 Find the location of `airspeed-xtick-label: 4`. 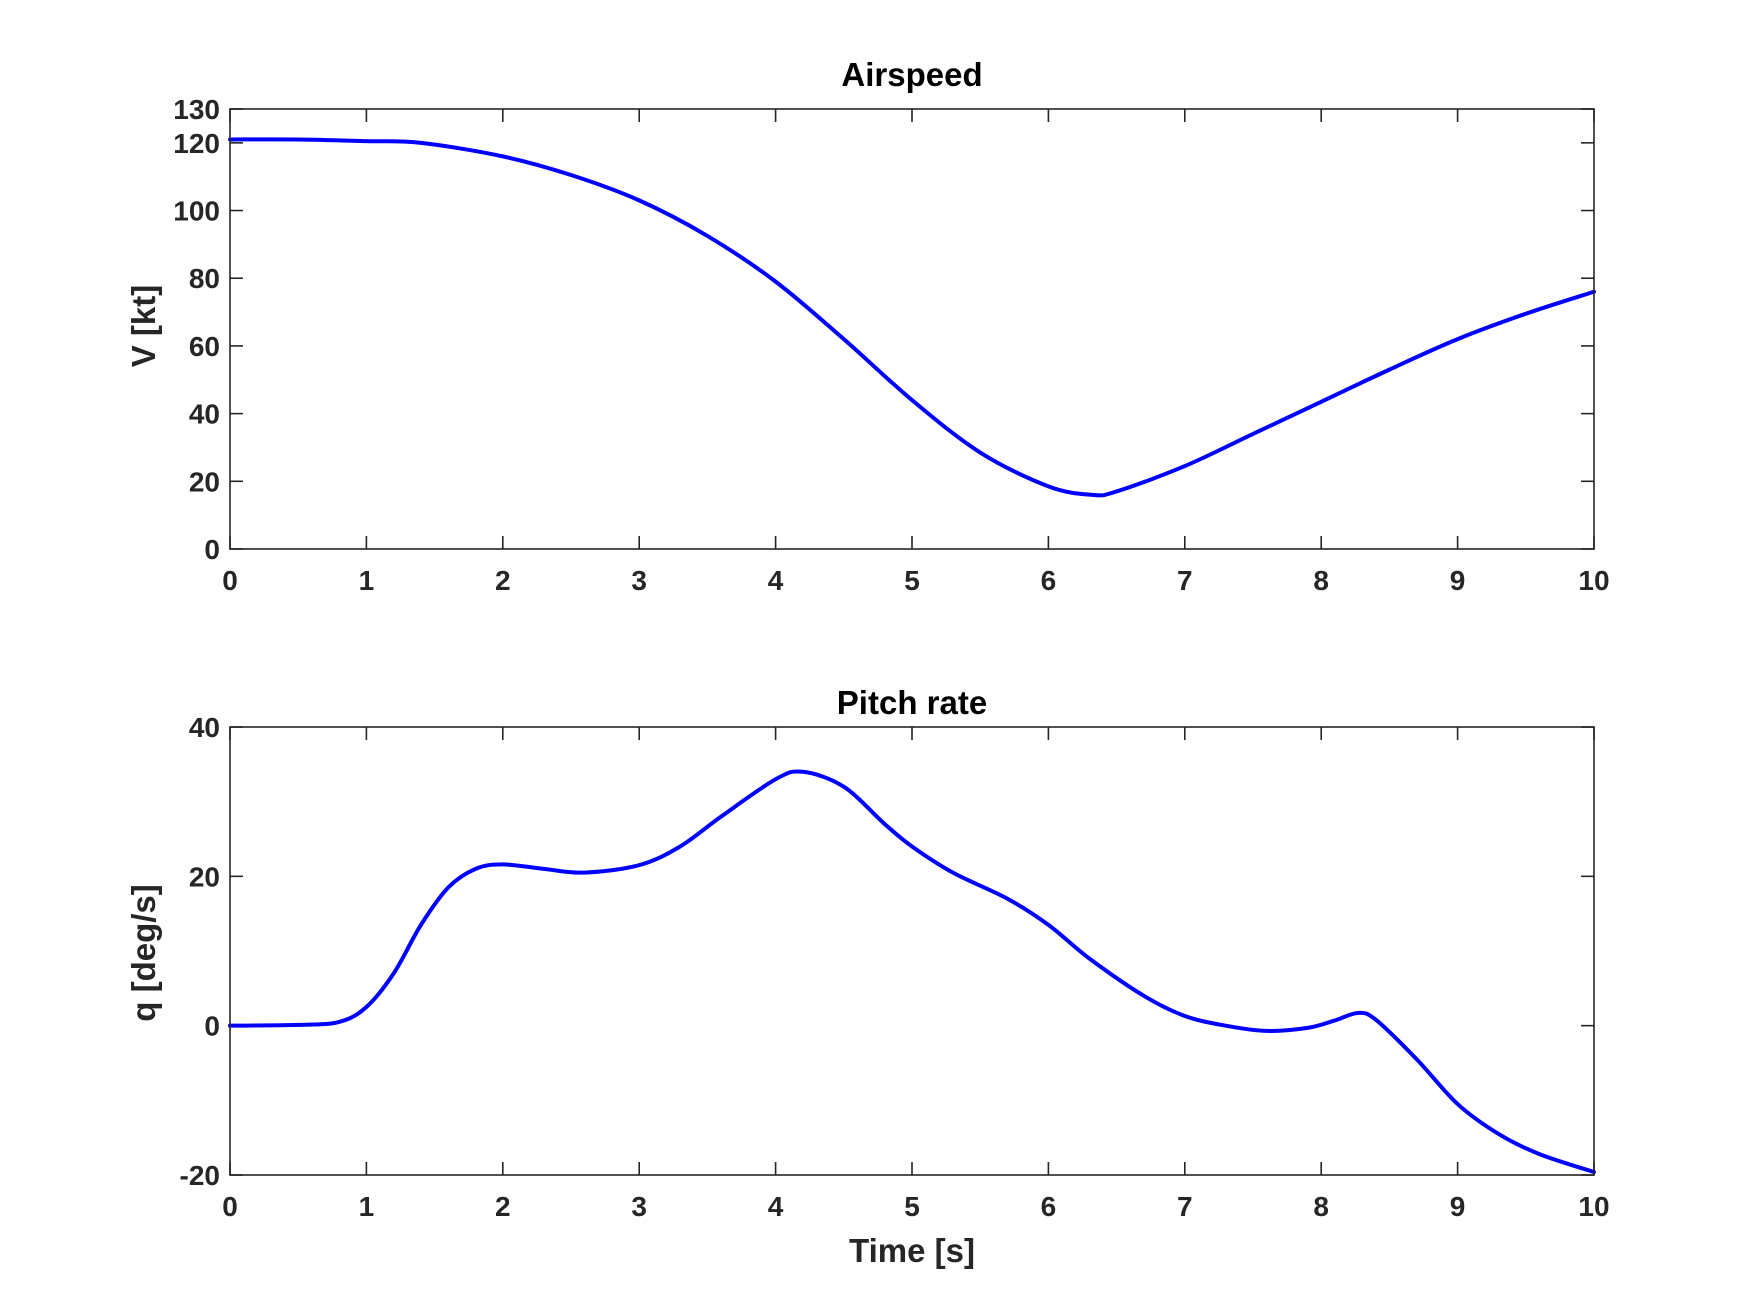

airspeed-xtick-label: 4 is located at coordinates (776, 580).